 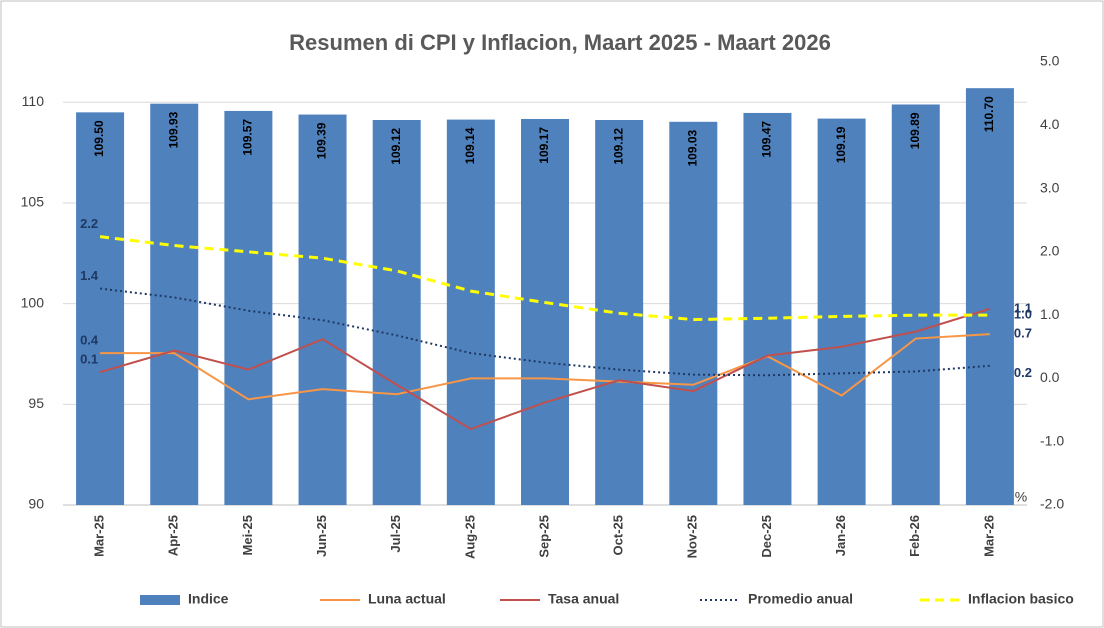 What do you see at coordinates (1052, 504) in the screenshot?
I see `y2-tick-label: -2.0` at bounding box center [1052, 504].